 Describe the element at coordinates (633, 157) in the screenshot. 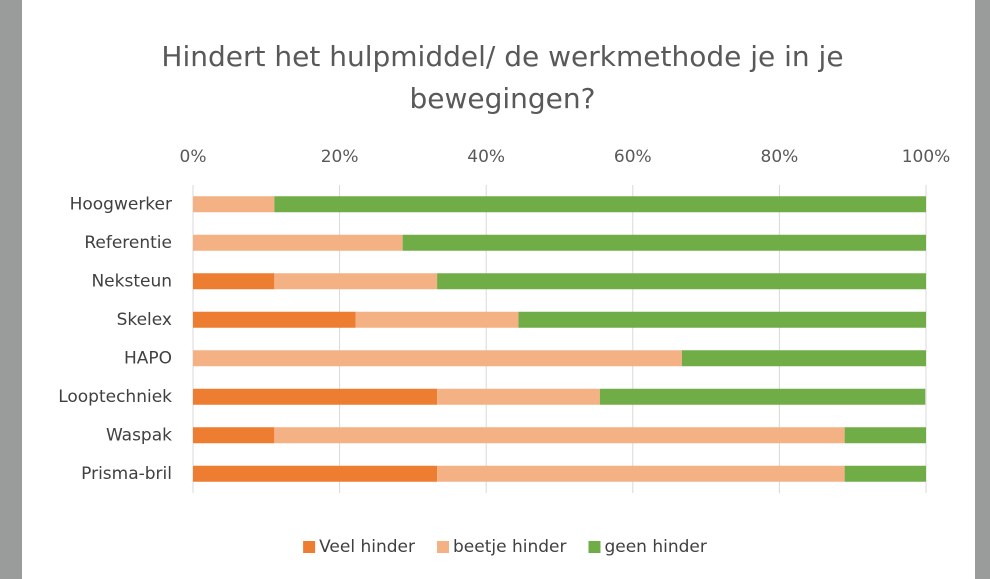

I see `x-tick-label: 60%` at that location.